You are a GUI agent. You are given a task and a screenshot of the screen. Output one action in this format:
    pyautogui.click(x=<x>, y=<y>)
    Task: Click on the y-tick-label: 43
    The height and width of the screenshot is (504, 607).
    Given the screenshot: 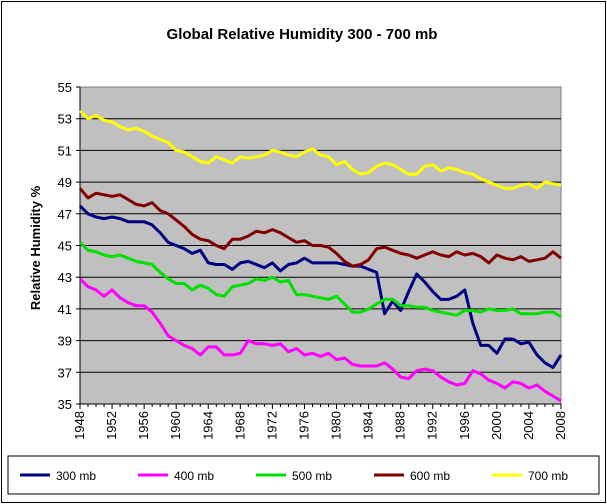 What is the action you would take?
    pyautogui.click(x=65, y=277)
    